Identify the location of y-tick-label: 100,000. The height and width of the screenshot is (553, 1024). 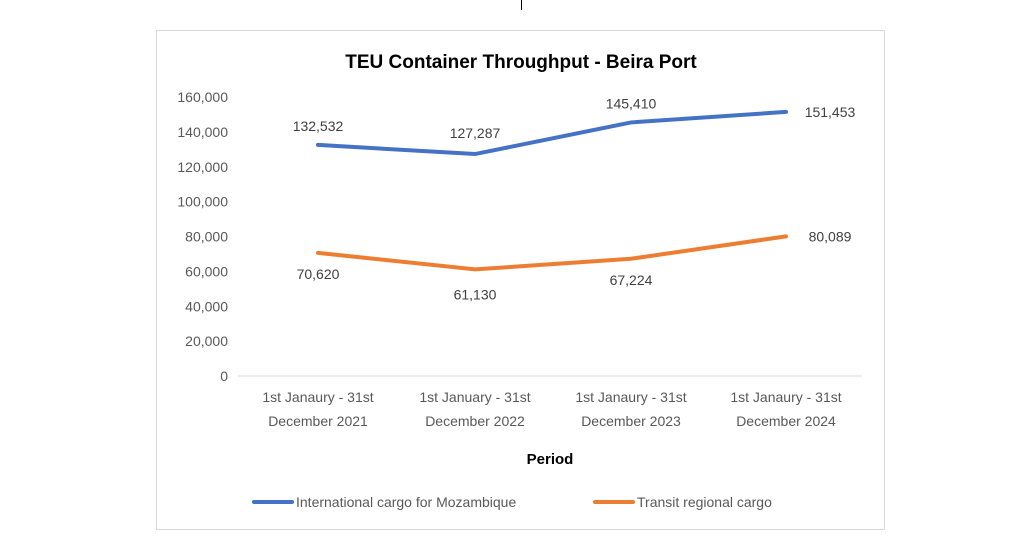
(202, 202).